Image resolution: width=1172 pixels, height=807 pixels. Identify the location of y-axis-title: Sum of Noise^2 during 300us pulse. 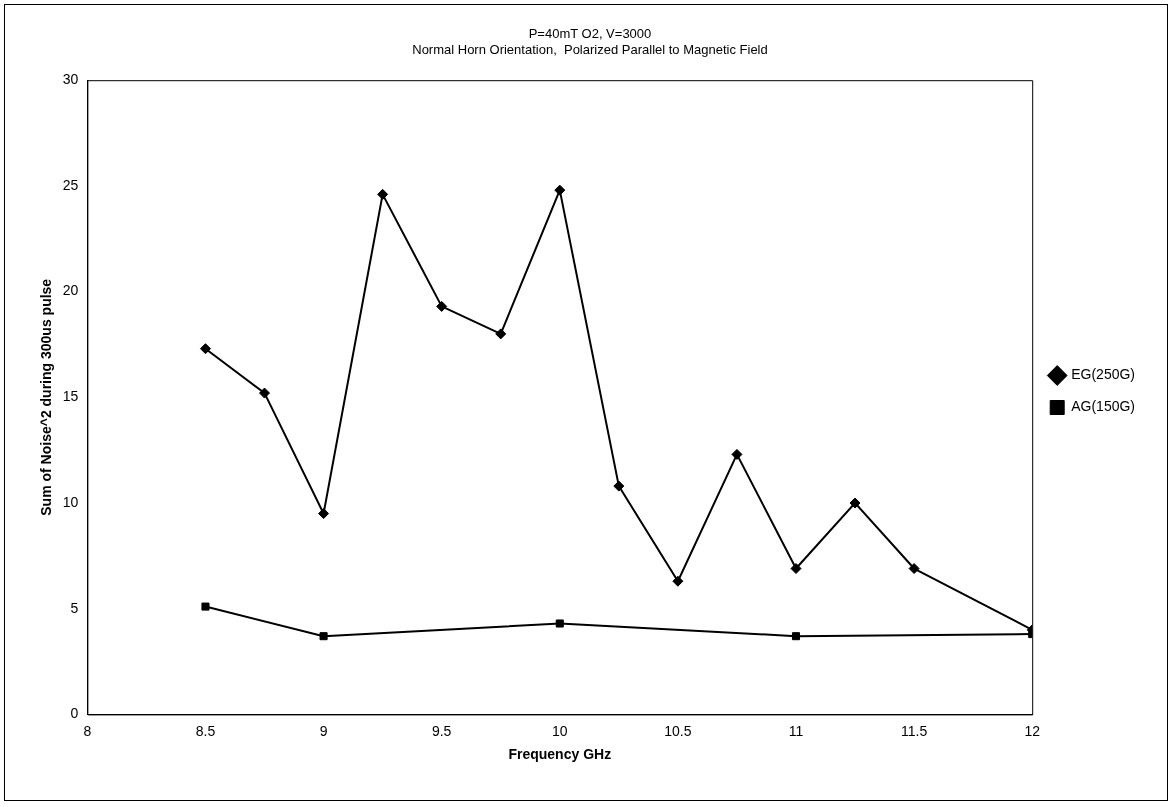
(46, 397).